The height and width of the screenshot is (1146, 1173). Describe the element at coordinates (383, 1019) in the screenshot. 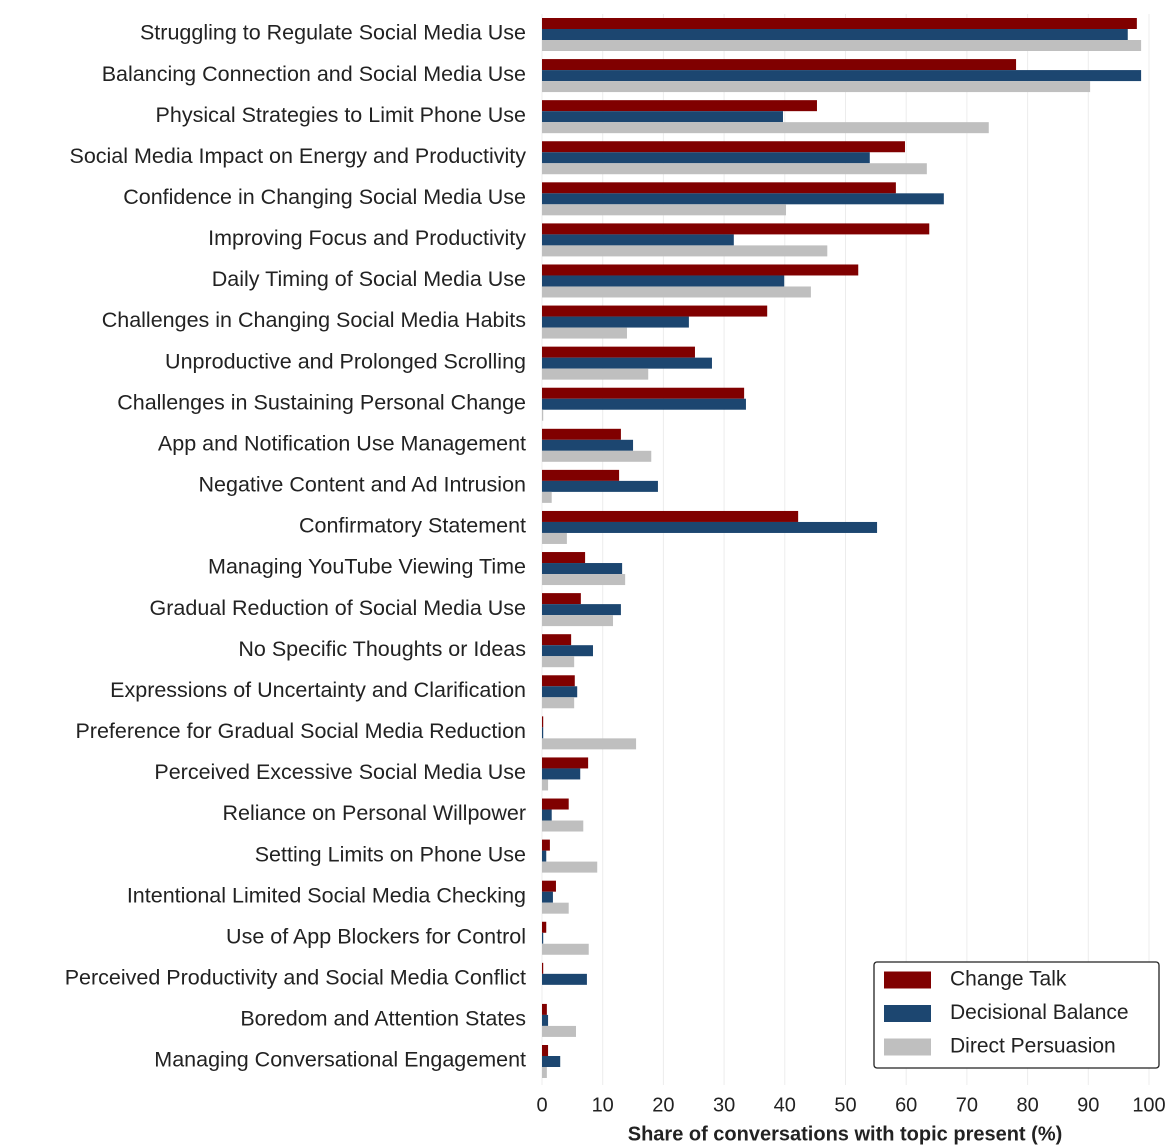

I see `y-tick-label: Boredom and Attention States` at that location.